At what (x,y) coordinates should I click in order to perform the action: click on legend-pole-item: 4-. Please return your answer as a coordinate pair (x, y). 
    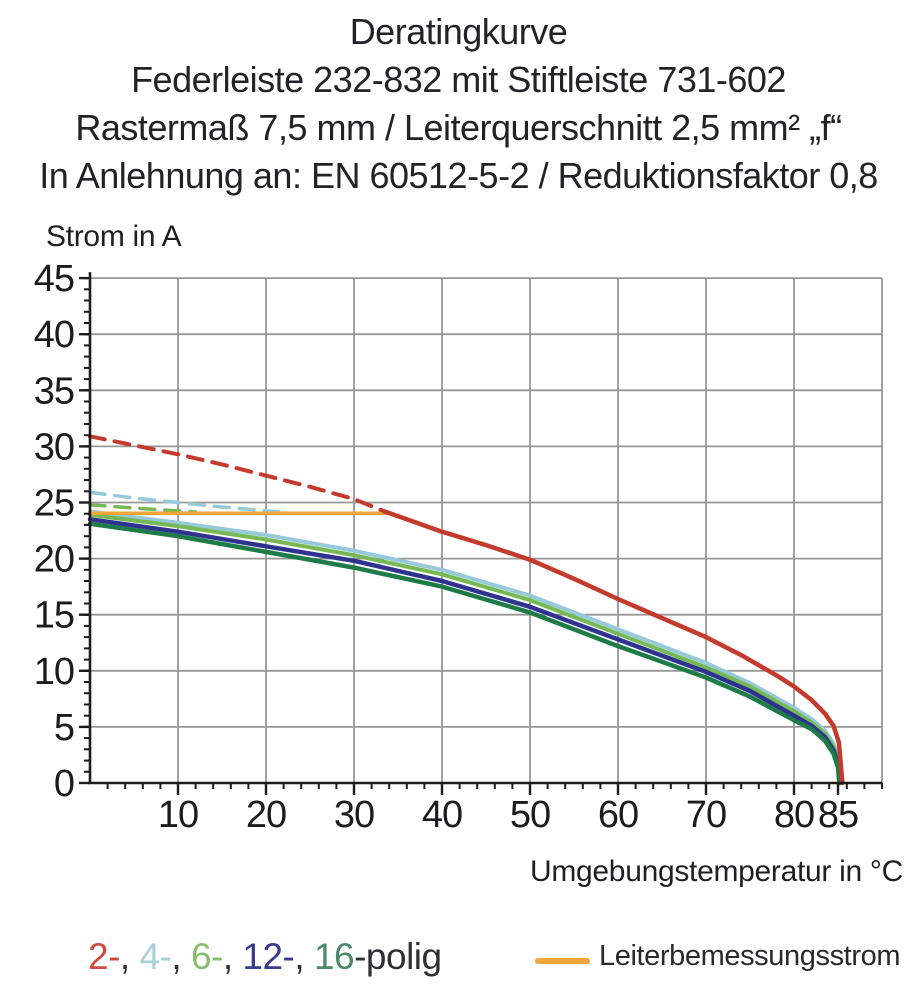
    Looking at the image, I should click on (155, 956).